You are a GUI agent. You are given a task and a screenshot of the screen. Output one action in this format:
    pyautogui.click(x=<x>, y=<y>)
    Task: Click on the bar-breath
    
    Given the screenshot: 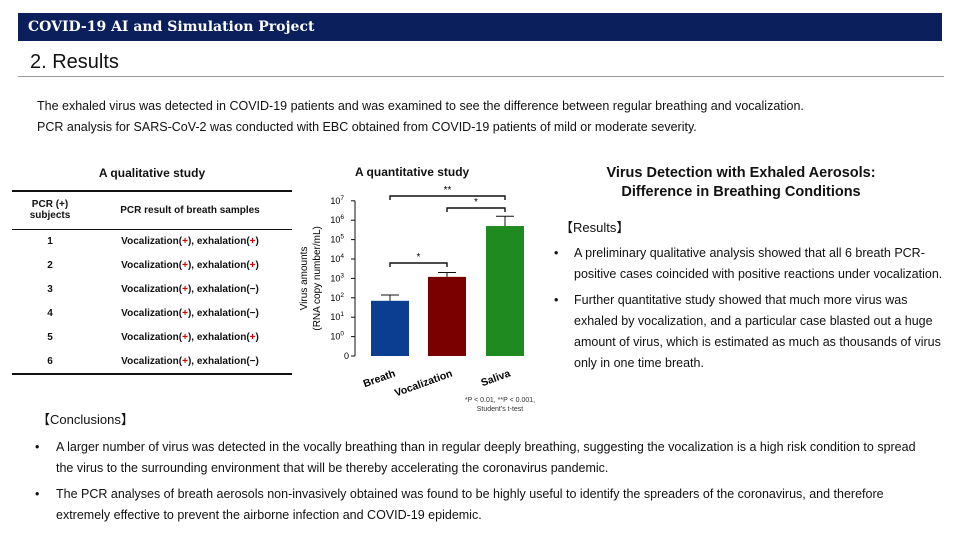 What is the action you would take?
    pyautogui.click(x=390, y=328)
    